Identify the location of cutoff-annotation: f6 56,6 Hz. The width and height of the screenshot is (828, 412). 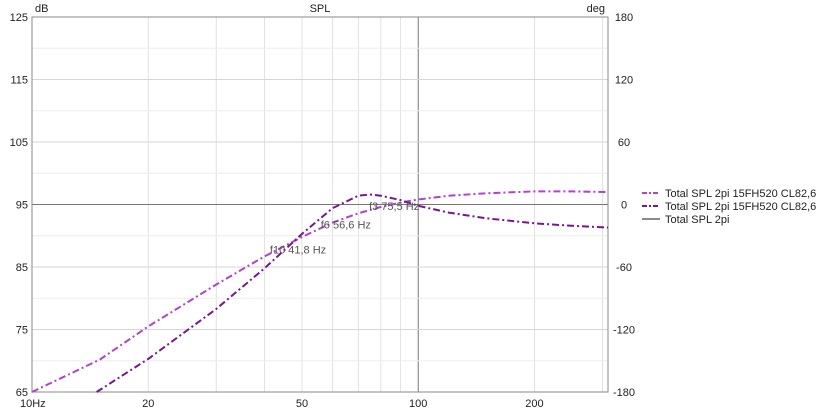
(346, 226).